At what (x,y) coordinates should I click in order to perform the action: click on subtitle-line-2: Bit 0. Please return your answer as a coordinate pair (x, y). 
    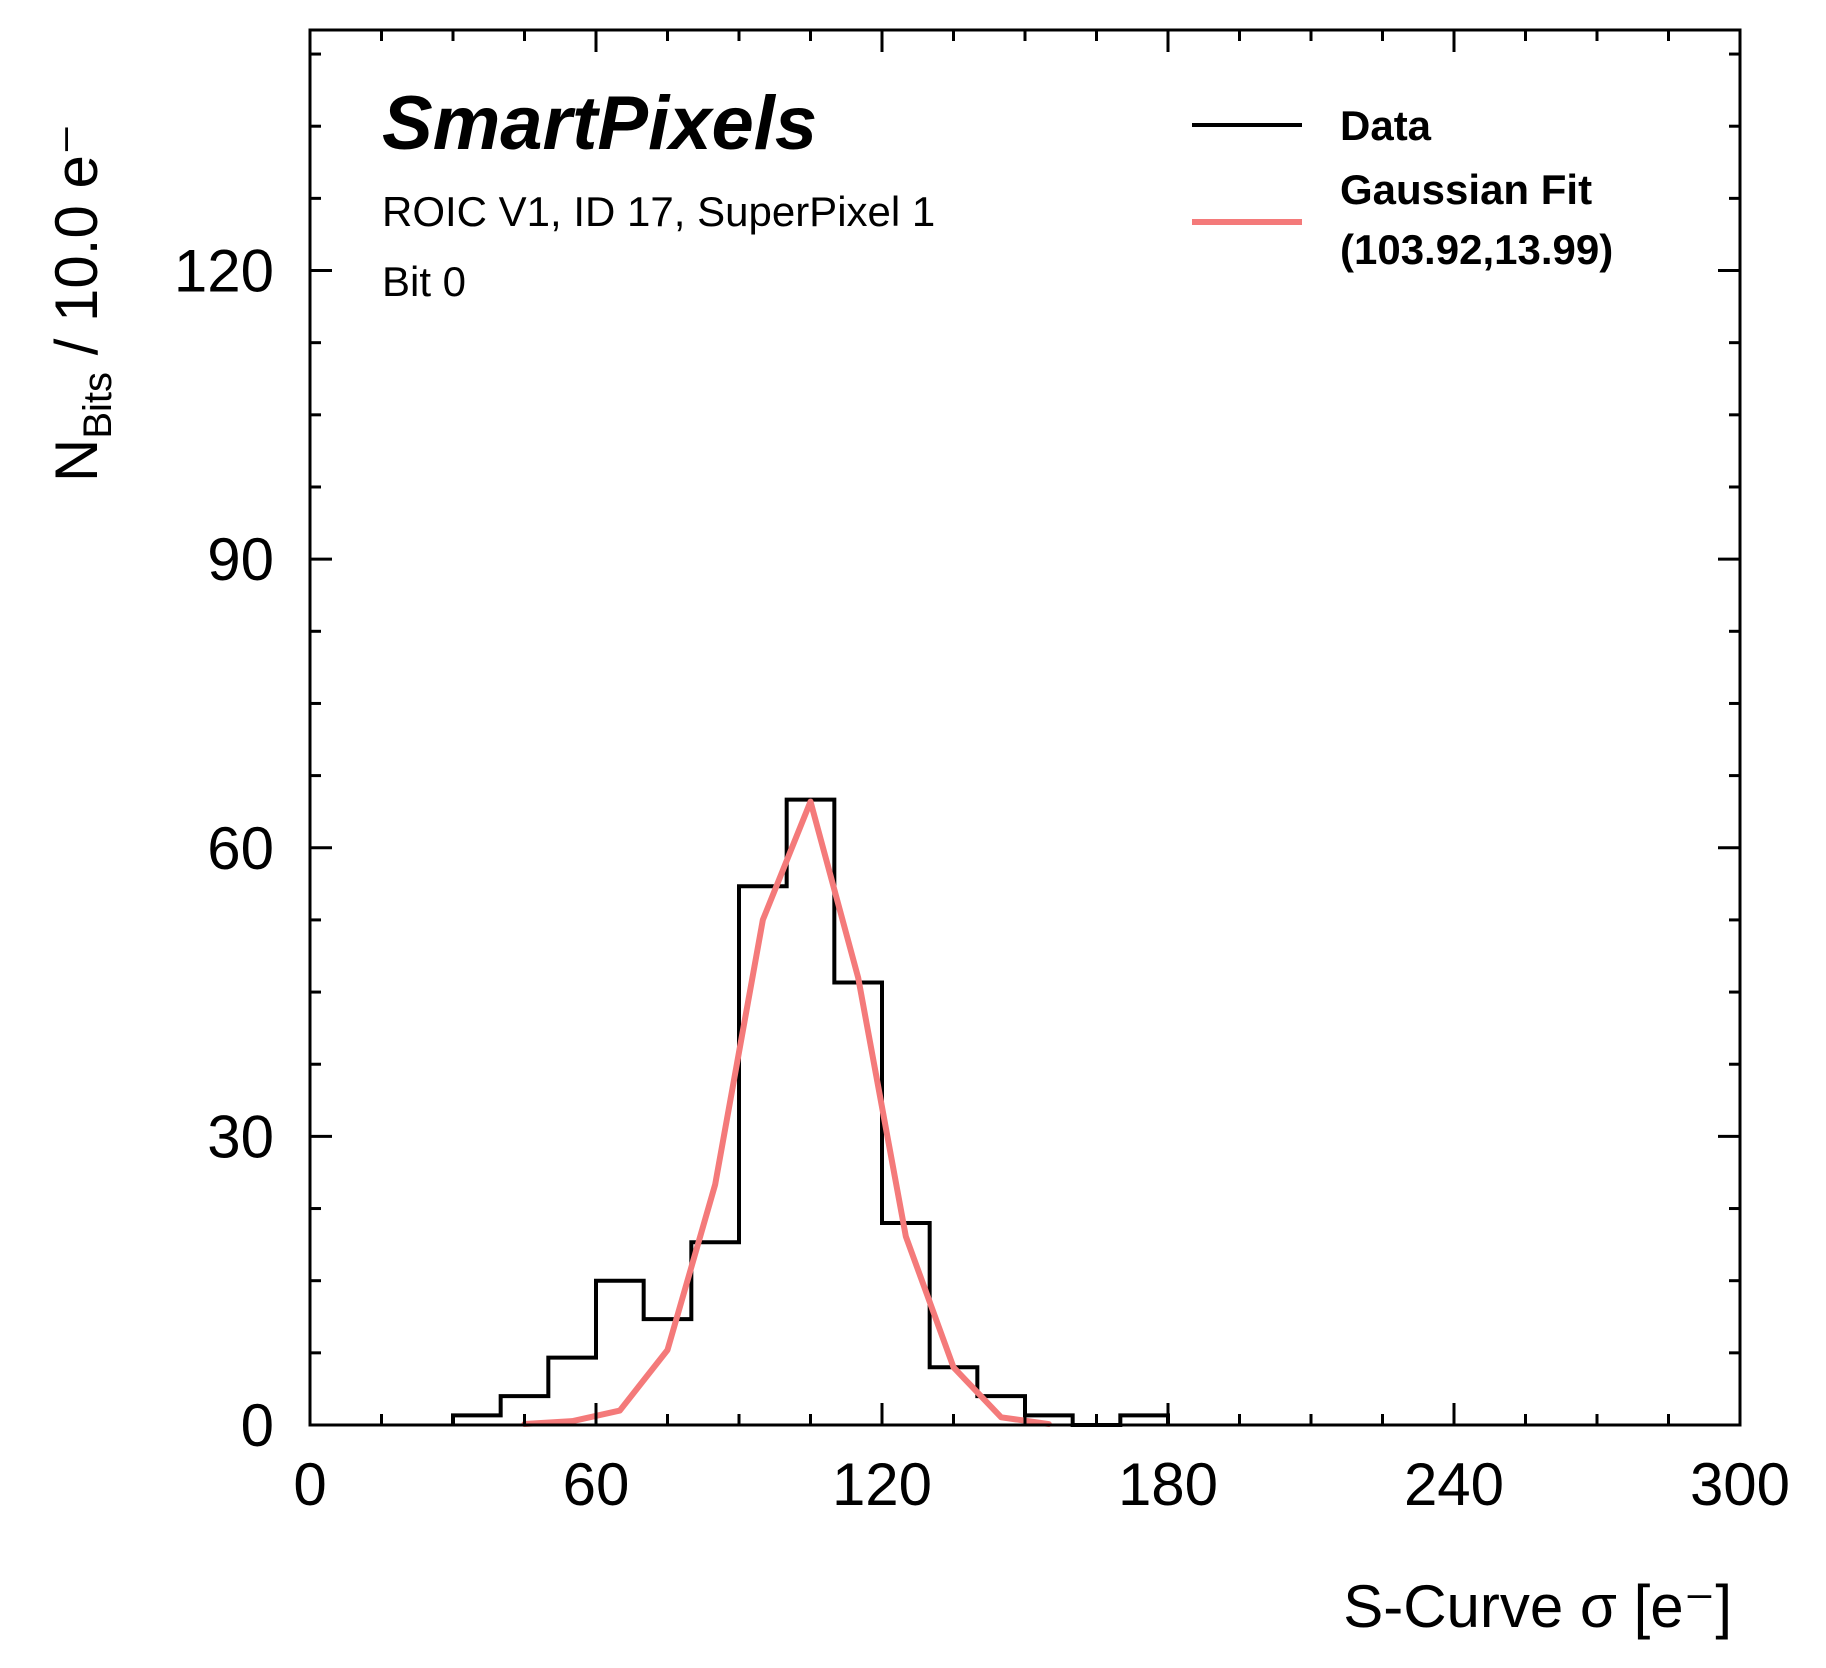
    Looking at the image, I should click on (424, 281).